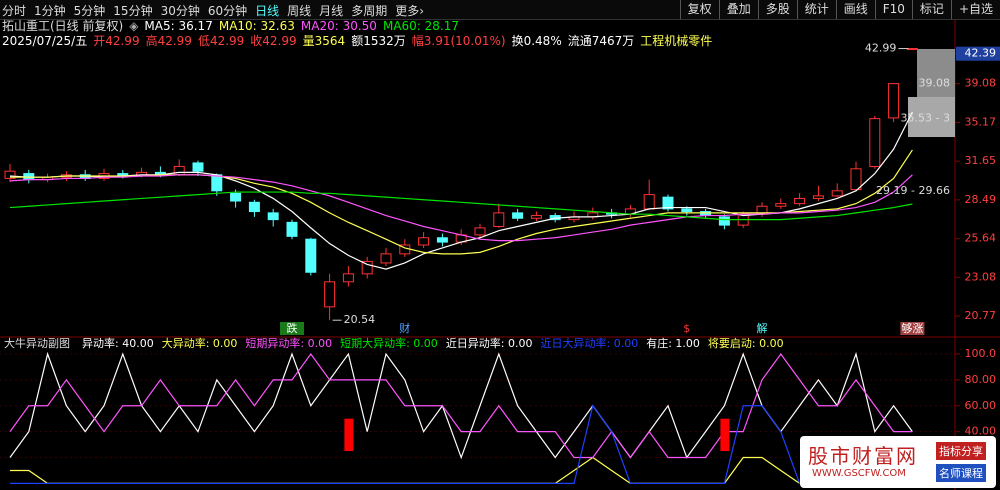 Image resolution: width=1000 pixels, height=490 pixels. What do you see at coordinates (738, 9) in the screenshot?
I see `toolbar-button: 叠加` at bounding box center [738, 9].